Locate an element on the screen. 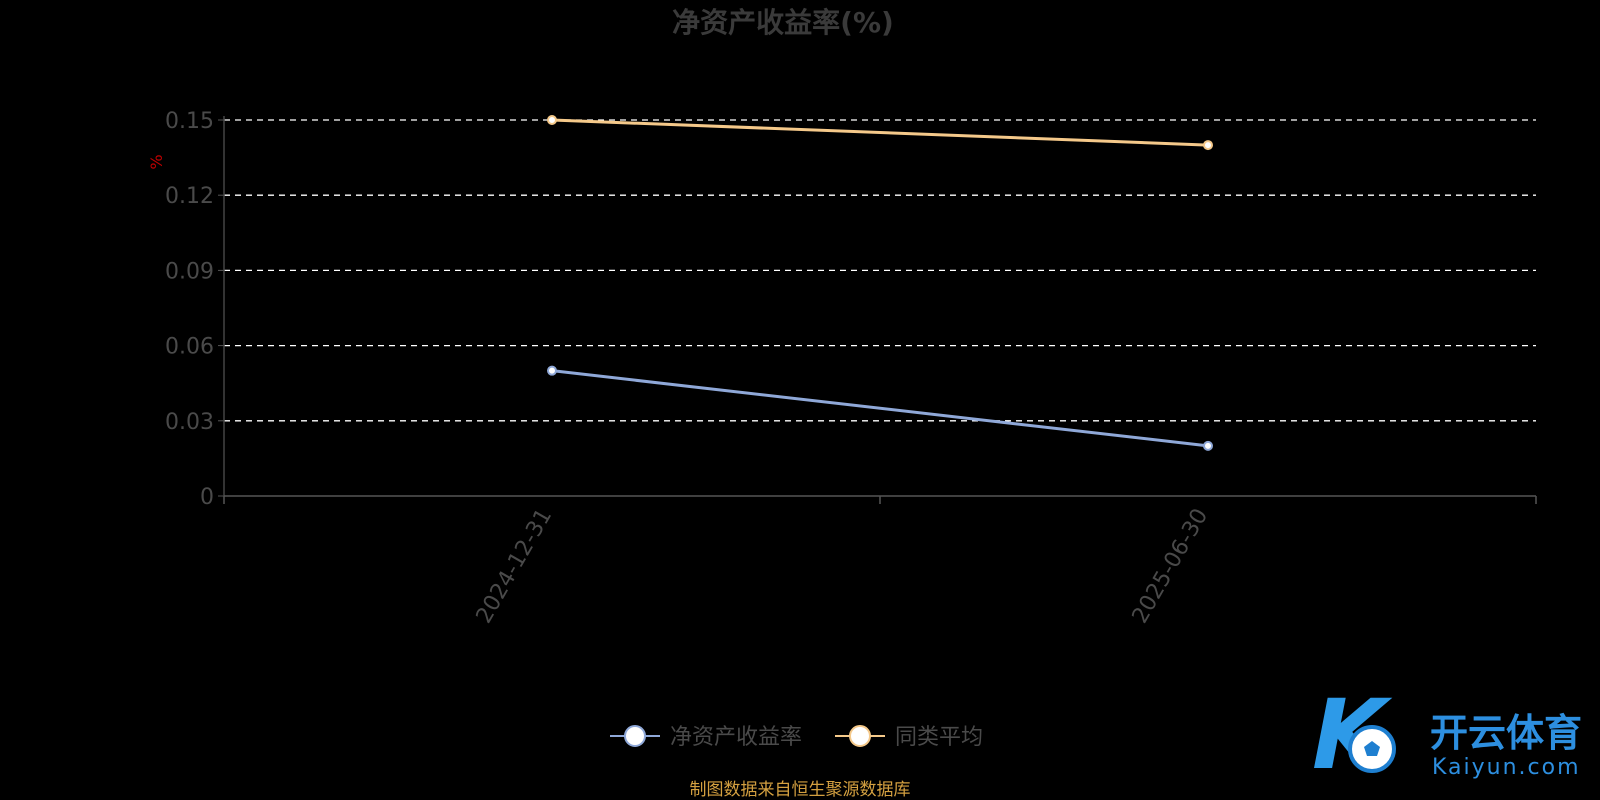 The width and height of the screenshot is (1600, 800). watermark-logo: K 开云体育 Kaiyun.com is located at coordinates (1447, 735).